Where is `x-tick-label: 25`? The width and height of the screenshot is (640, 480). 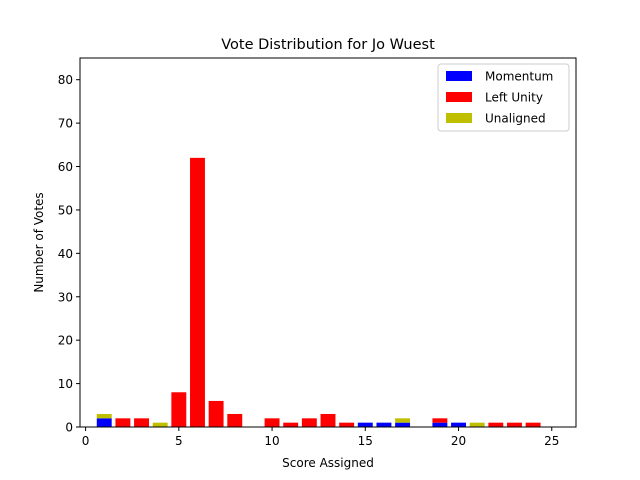
x-tick-label: 25 is located at coordinates (551, 441).